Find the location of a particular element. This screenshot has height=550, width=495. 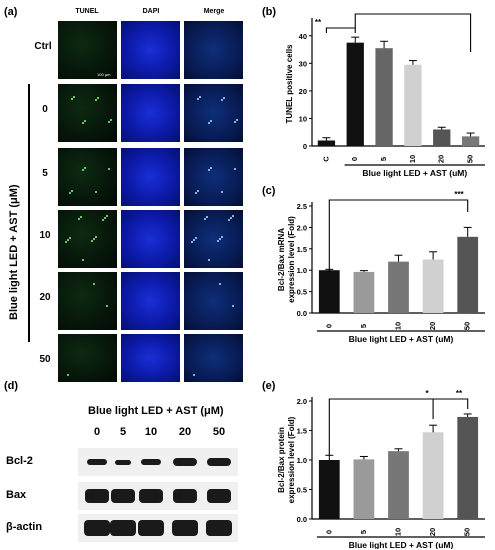

band-label-0: Bcl-2 is located at coordinates (19, 461).